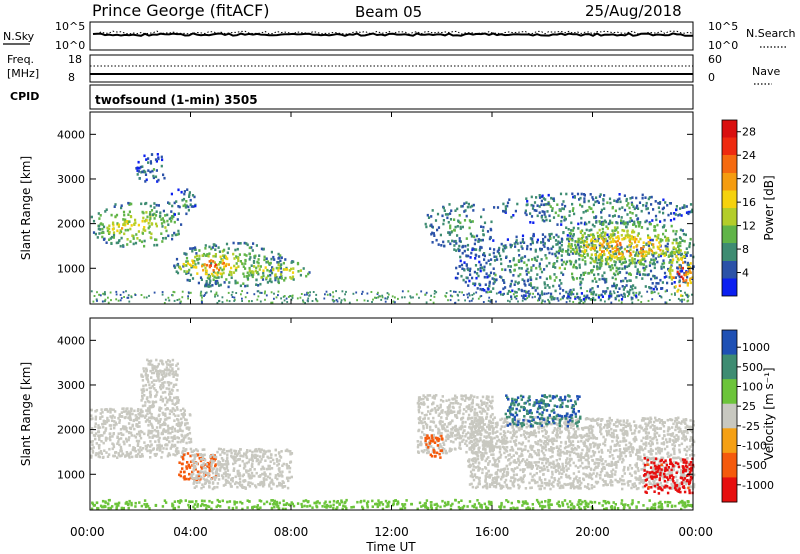 The height and width of the screenshot is (554, 800). Describe the element at coordinates (711, 77) in the screenshot. I see `nave-tick-bottom: 0` at that location.